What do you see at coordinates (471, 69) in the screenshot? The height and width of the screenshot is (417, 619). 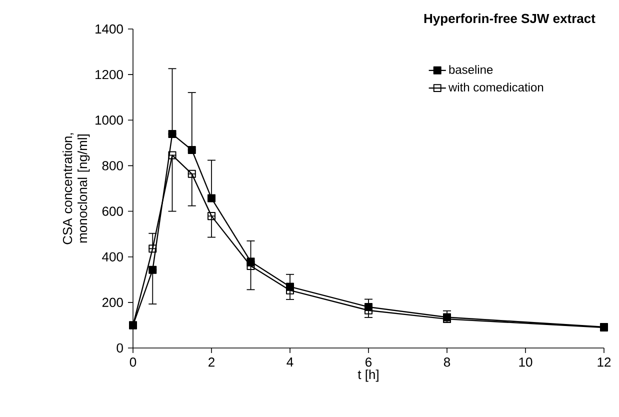 I see `legend-label: baseline` at bounding box center [471, 69].